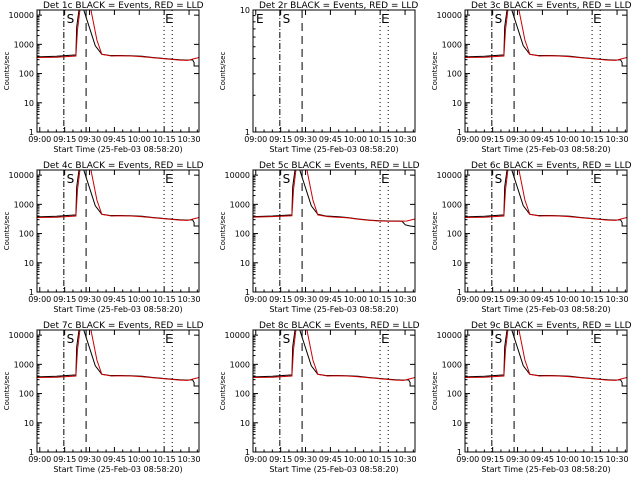 This screenshot has height=480, width=640. I want to click on panel-title: Det 2r BLACK = Events, RED = LLD, so click(338, 6).